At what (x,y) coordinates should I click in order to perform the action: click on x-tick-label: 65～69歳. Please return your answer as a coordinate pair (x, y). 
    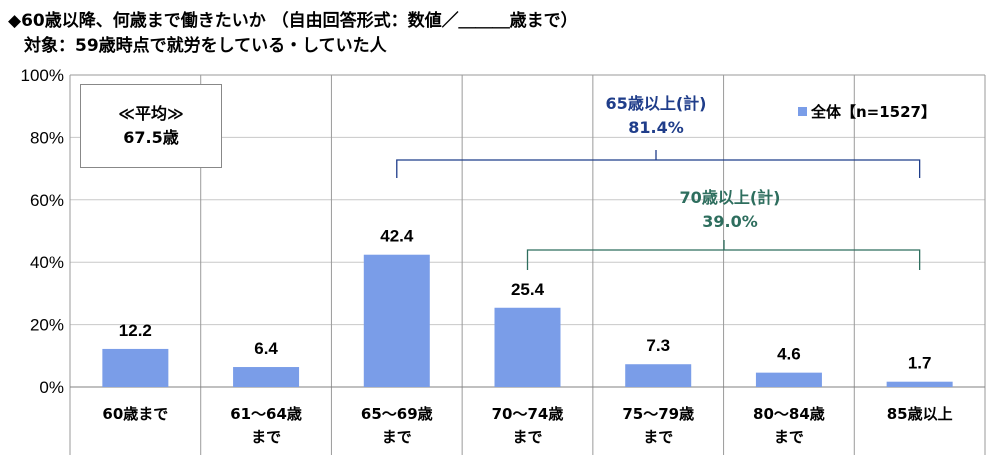
    Looking at the image, I should click on (397, 414).